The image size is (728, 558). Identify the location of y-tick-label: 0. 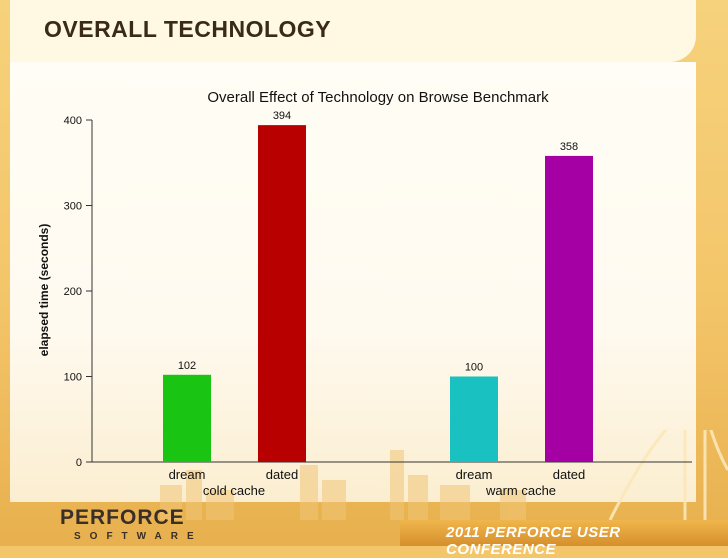
(79, 463).